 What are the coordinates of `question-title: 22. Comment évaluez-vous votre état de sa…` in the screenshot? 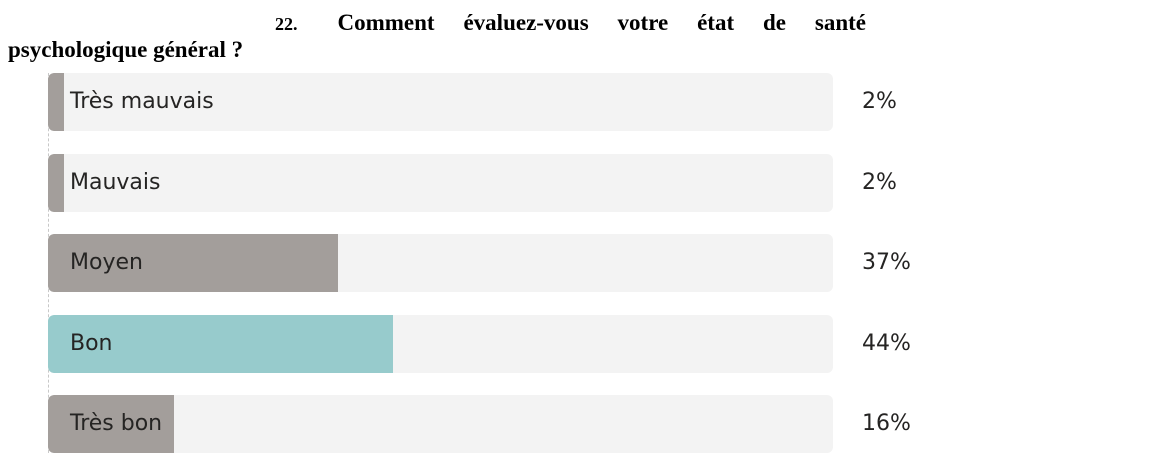 It's located at (437, 36).